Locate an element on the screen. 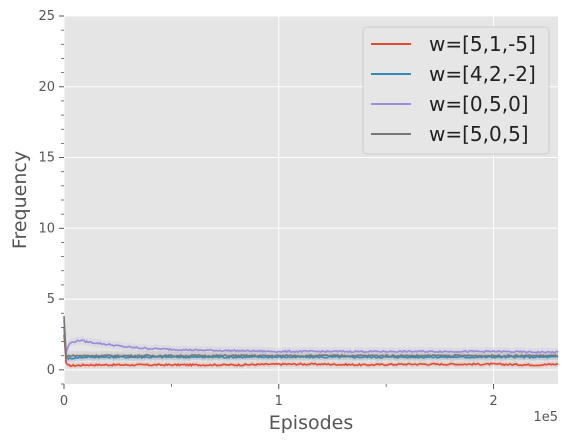 The image size is (572, 444). legend-entry: w=[5,0,5] is located at coordinates (479, 134).